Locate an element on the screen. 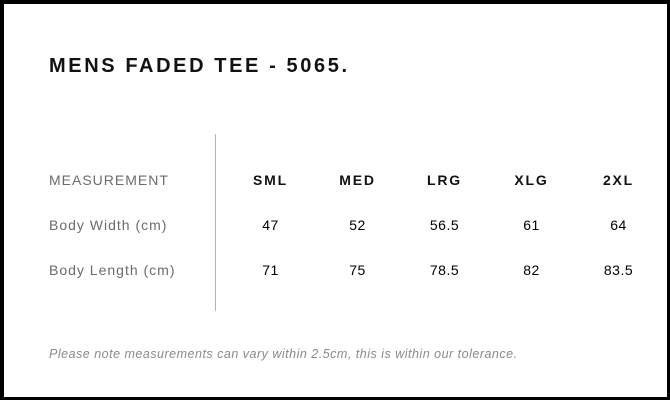 The height and width of the screenshot is (400, 670). row-label-body-length: Body Length (cm) is located at coordinates (112, 269).